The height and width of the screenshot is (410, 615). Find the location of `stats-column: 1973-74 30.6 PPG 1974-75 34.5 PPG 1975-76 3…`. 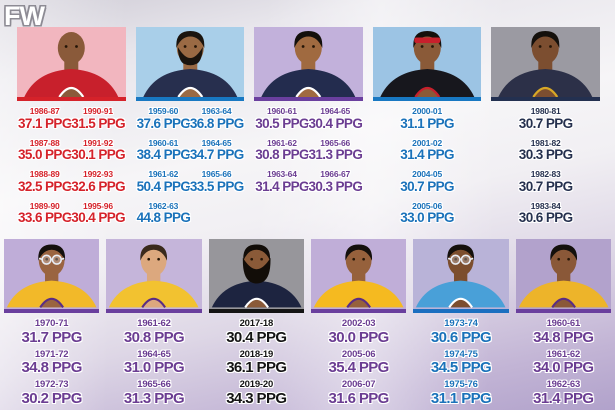

stats-column: 1973-74 30.6 PPG 1974-75 34.5 PPG 1975-76 3… is located at coordinates (460, 364).